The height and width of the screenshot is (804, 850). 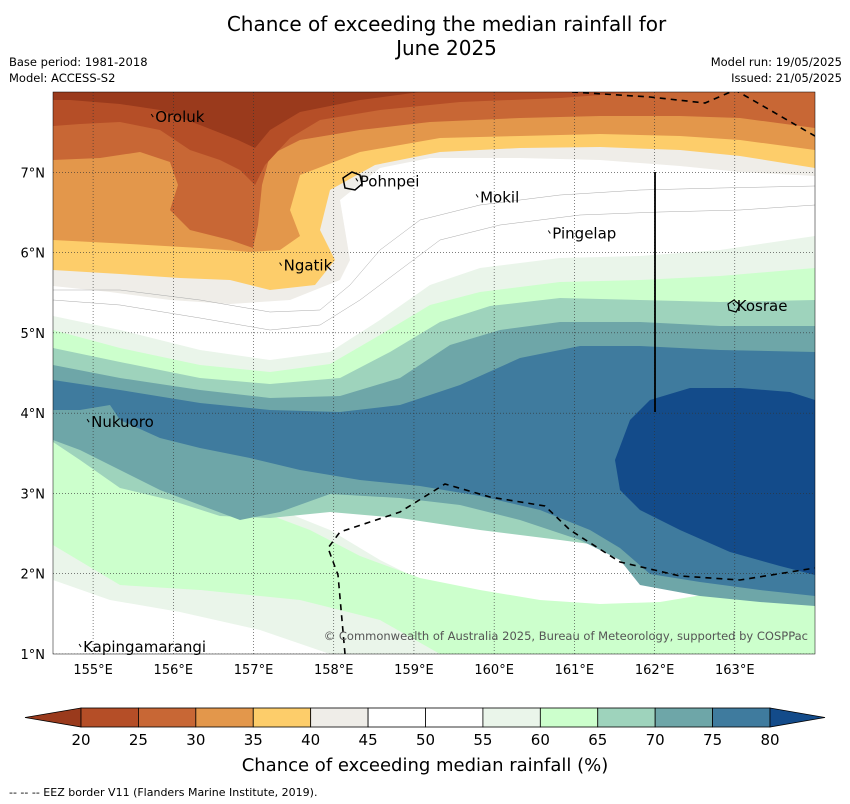 I want to click on colorbar-tick-label: 60, so click(x=540, y=740).